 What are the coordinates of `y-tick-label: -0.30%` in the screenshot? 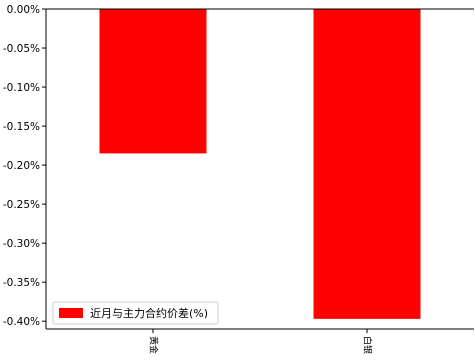 It's located at (21, 244).